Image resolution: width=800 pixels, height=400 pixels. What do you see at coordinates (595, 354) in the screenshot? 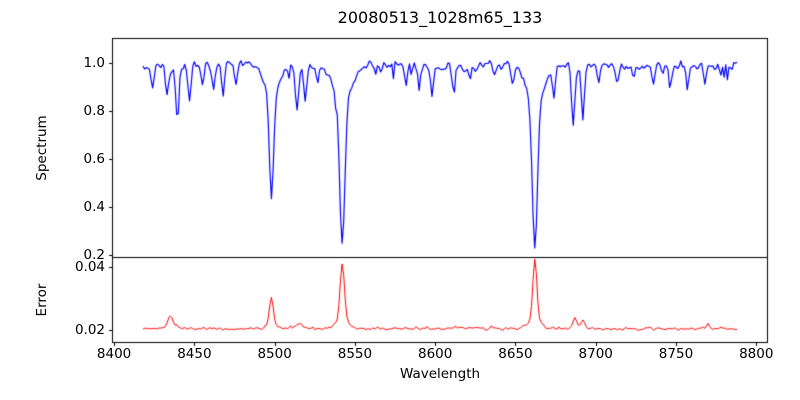
I see `x-tick-label: 8700` at bounding box center [595, 354].